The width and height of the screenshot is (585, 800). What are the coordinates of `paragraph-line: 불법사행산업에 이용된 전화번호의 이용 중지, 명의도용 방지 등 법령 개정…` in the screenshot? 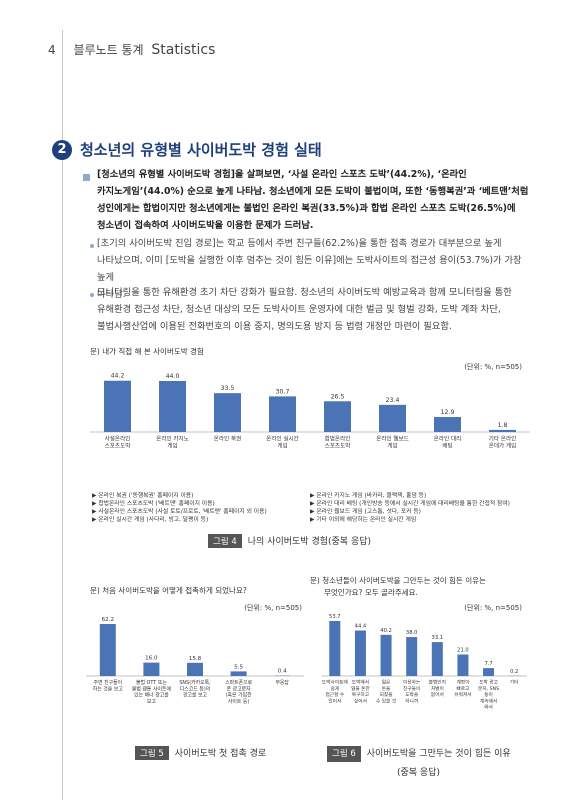 It's located at (274, 326).